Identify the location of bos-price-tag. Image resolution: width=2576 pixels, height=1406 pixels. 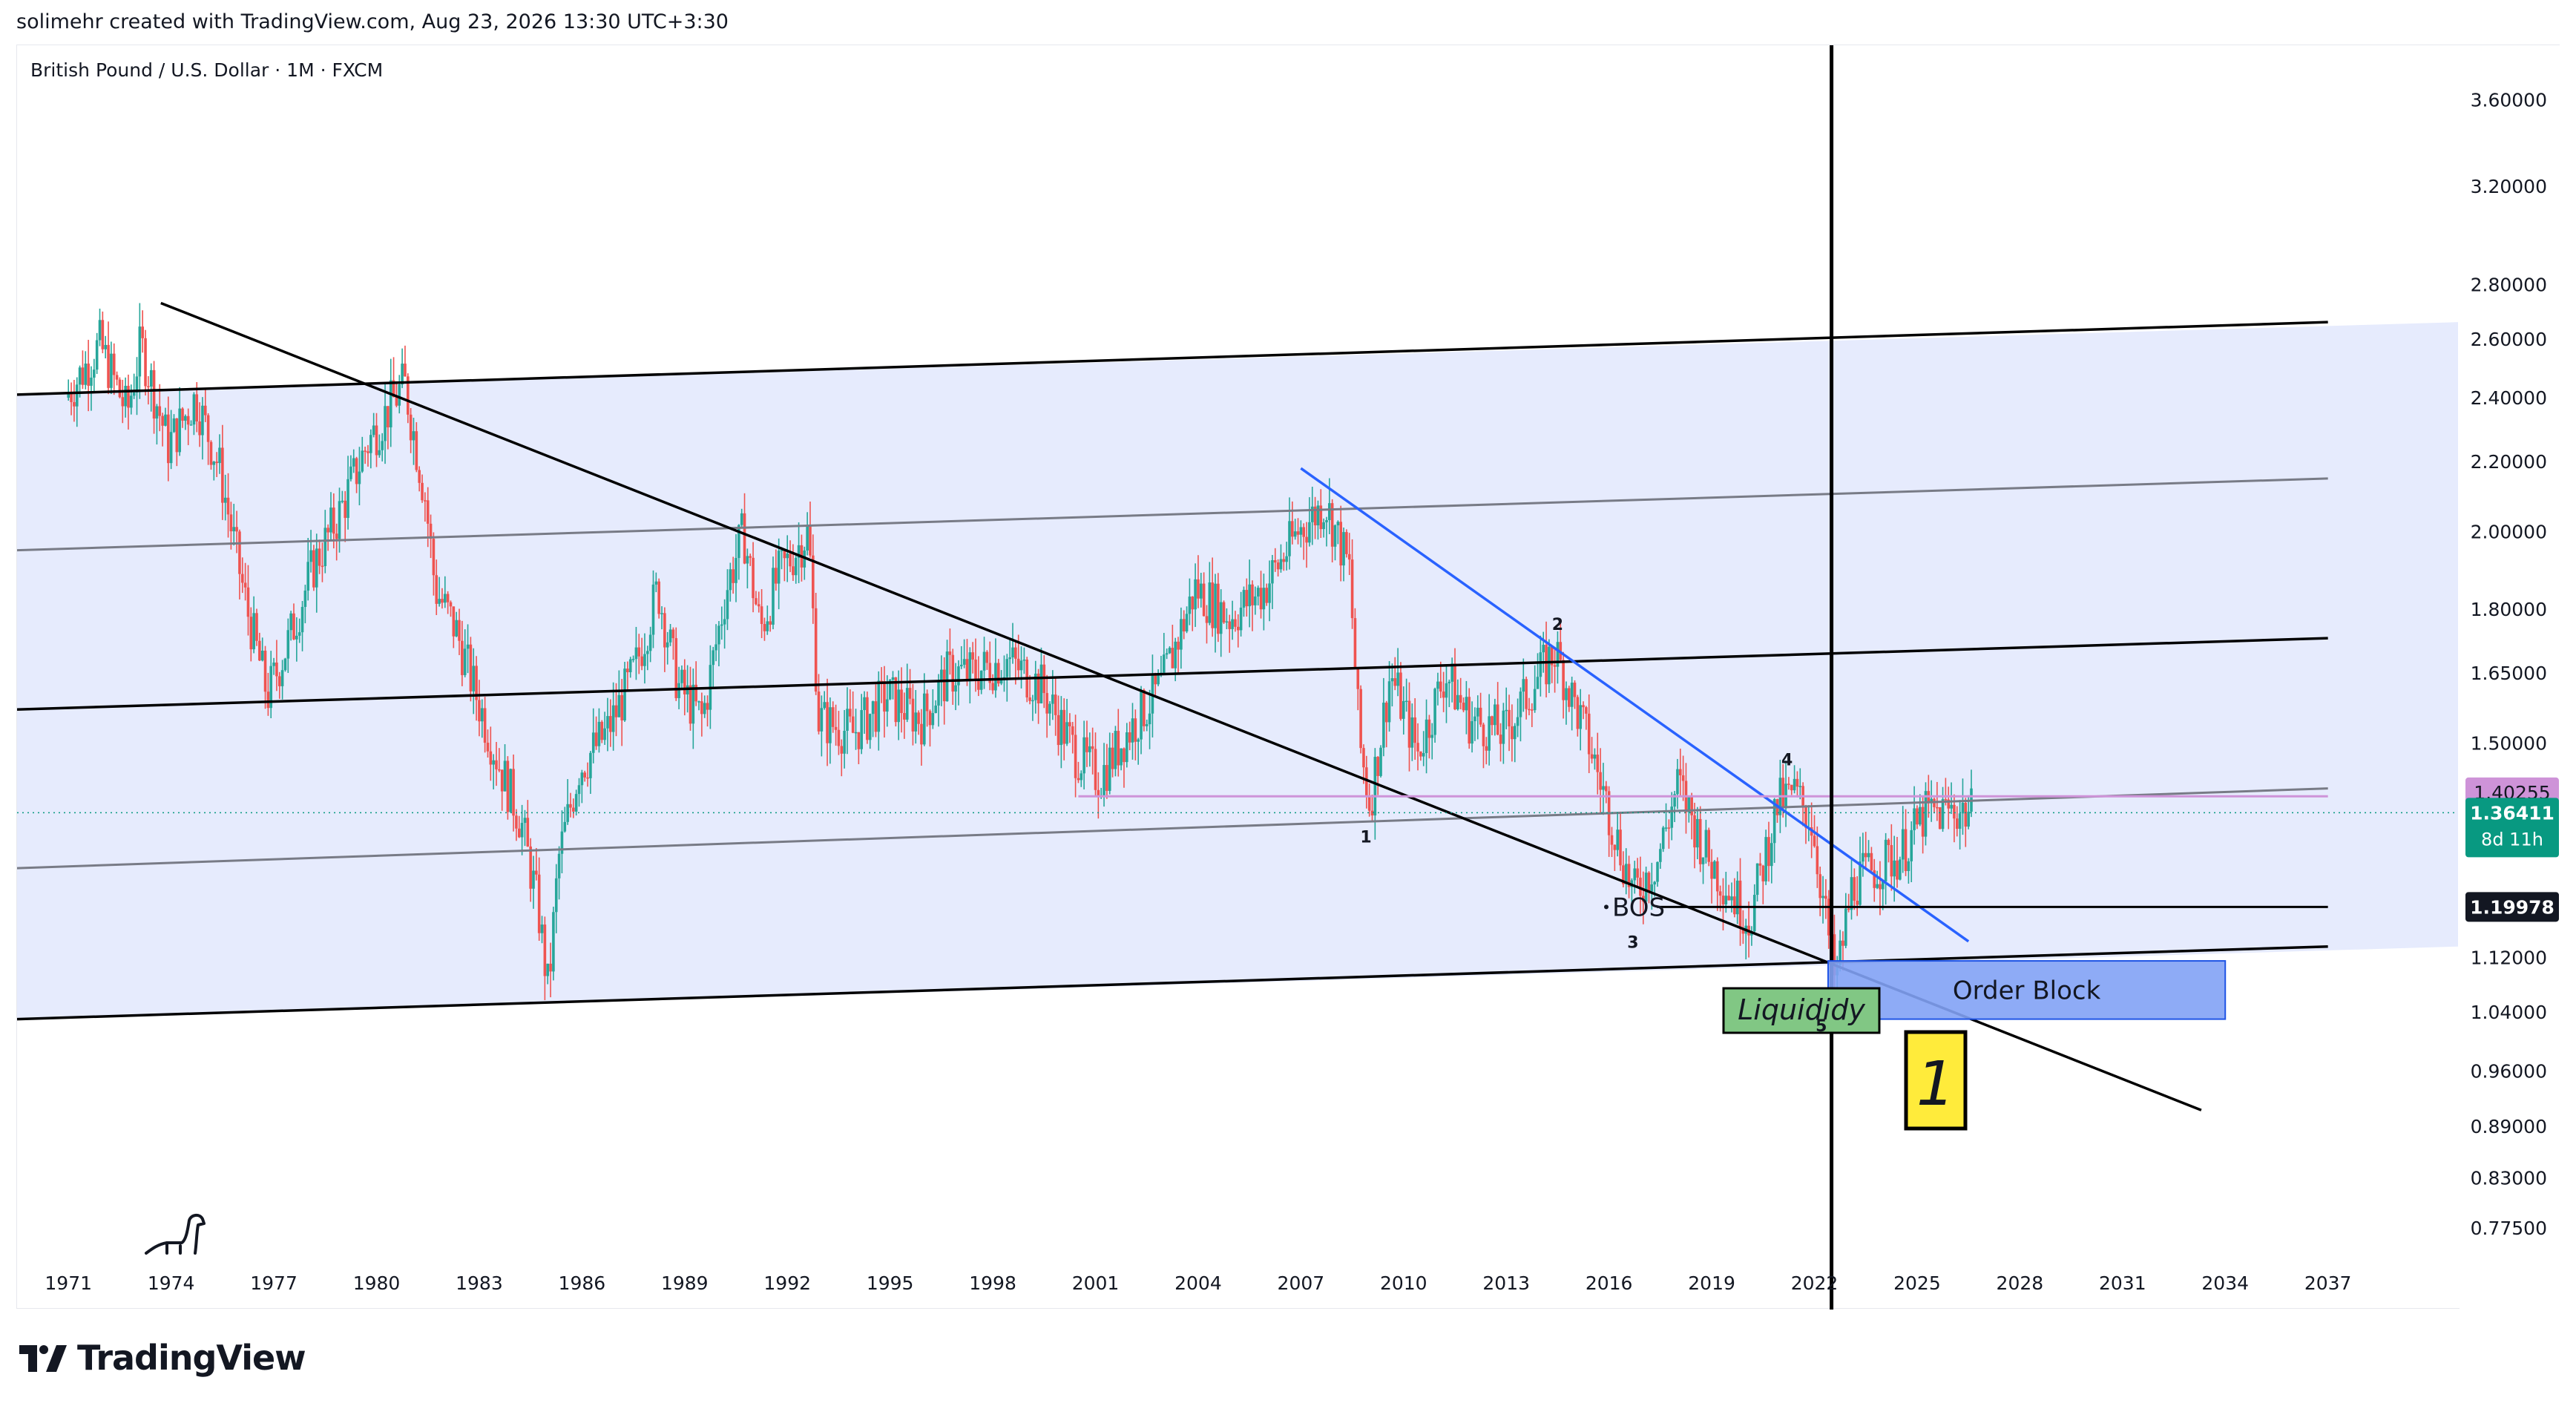
(2512, 907).